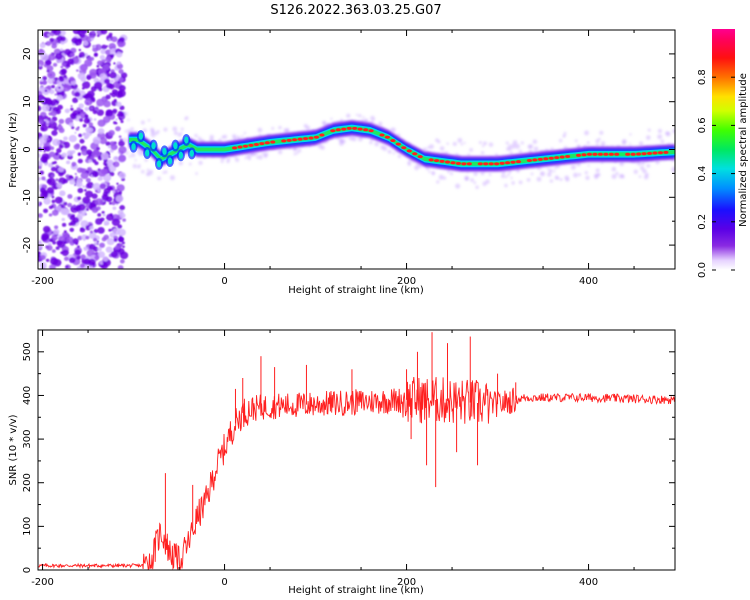 The height and width of the screenshot is (600, 750). What do you see at coordinates (588, 281) in the screenshot?
I see `spectrogram-x-tick-label: 400` at bounding box center [588, 281].